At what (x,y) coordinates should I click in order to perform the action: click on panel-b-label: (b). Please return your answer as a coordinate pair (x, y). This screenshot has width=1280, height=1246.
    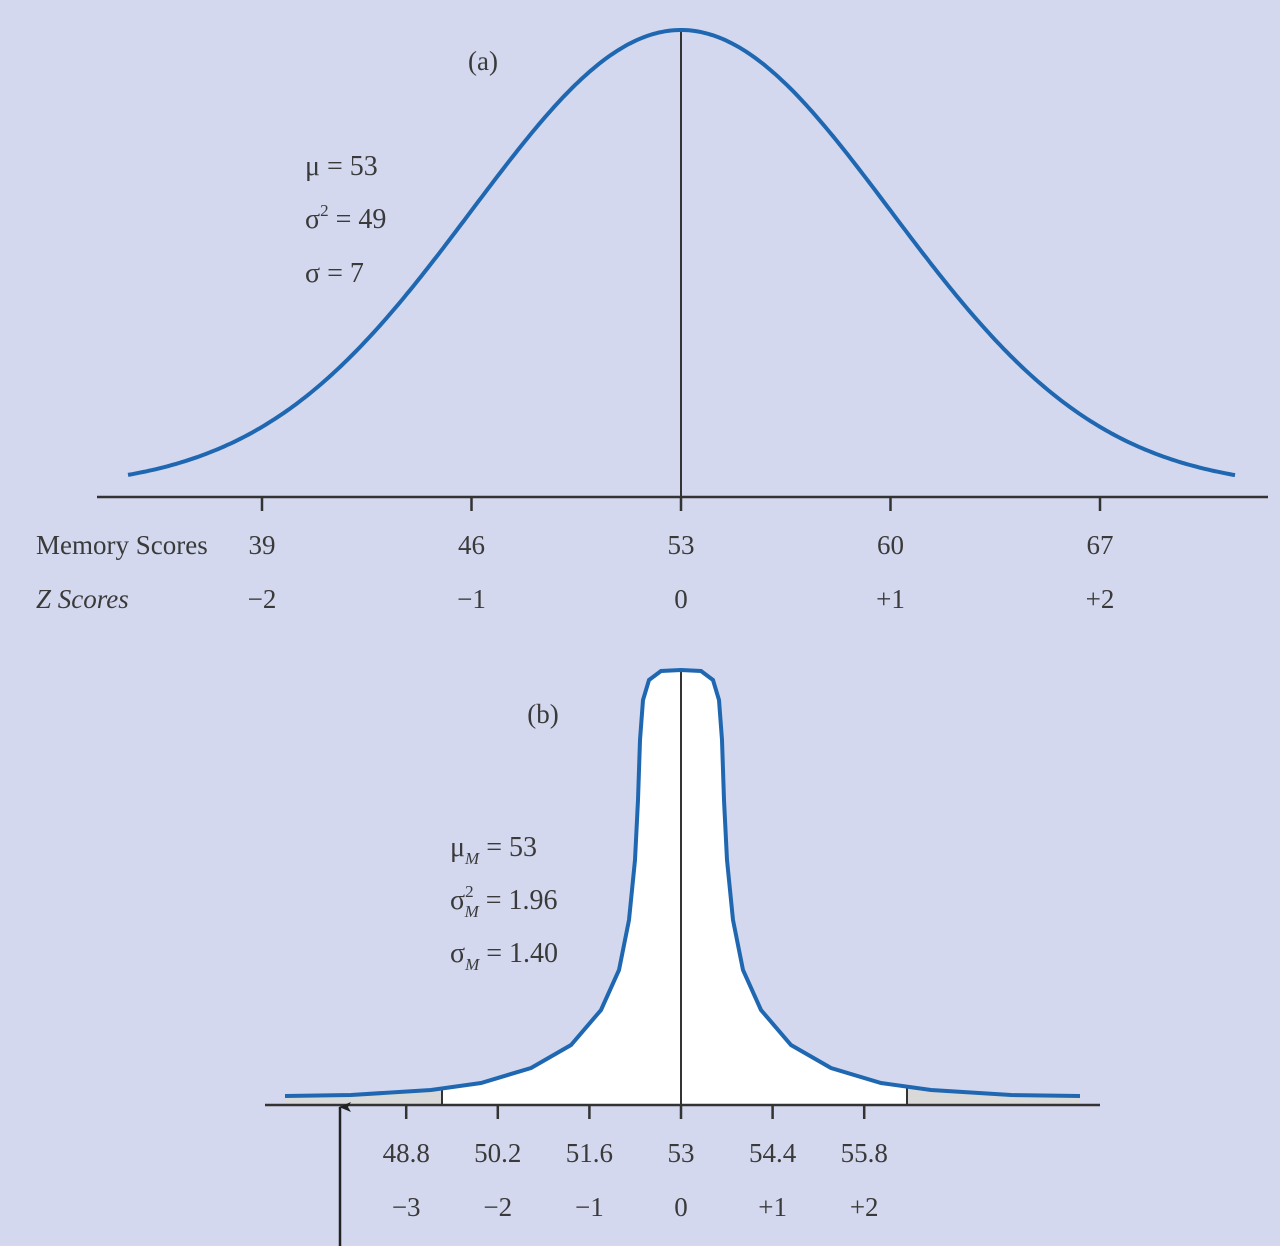
    Looking at the image, I should click on (542, 714).